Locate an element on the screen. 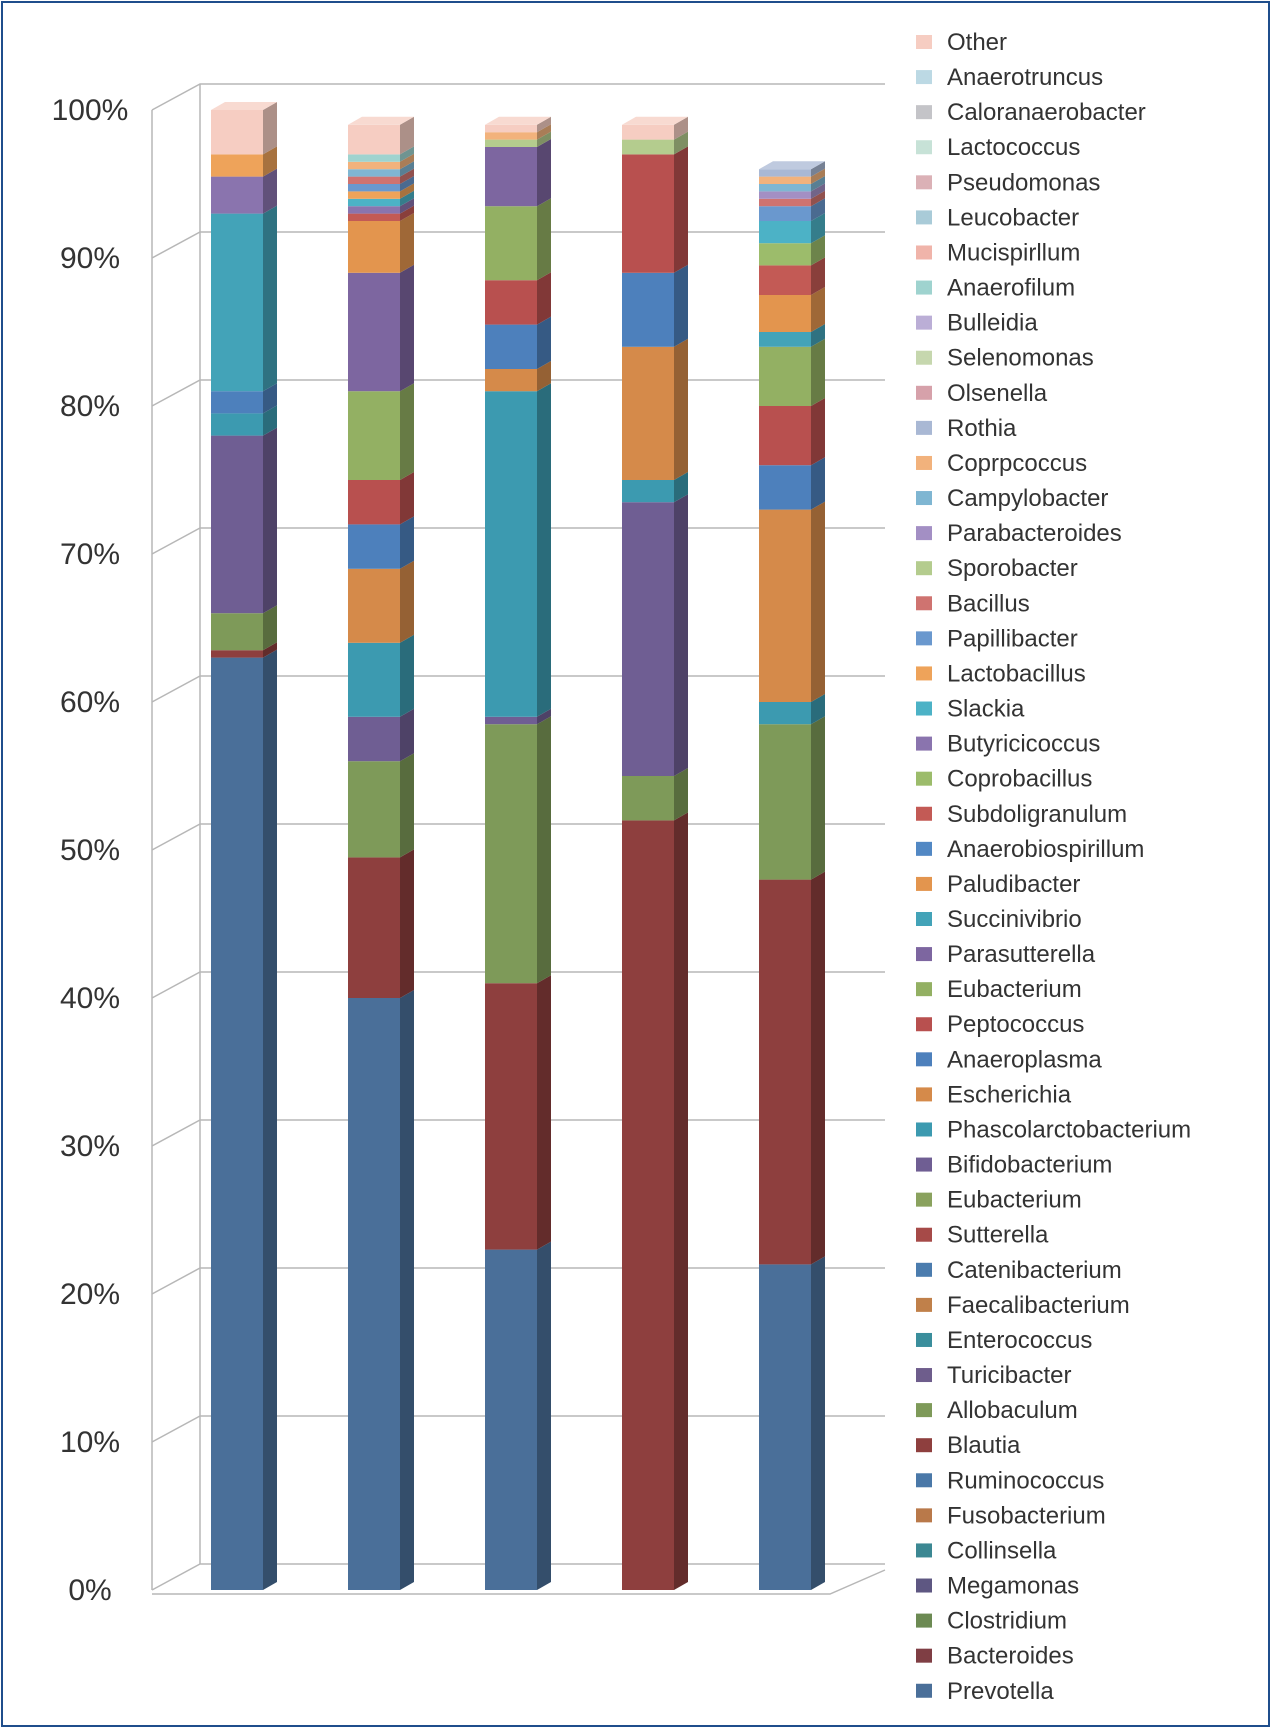 The height and width of the screenshot is (1730, 1273). legend-item: Lactobacillus is located at coordinates (1001, 673).